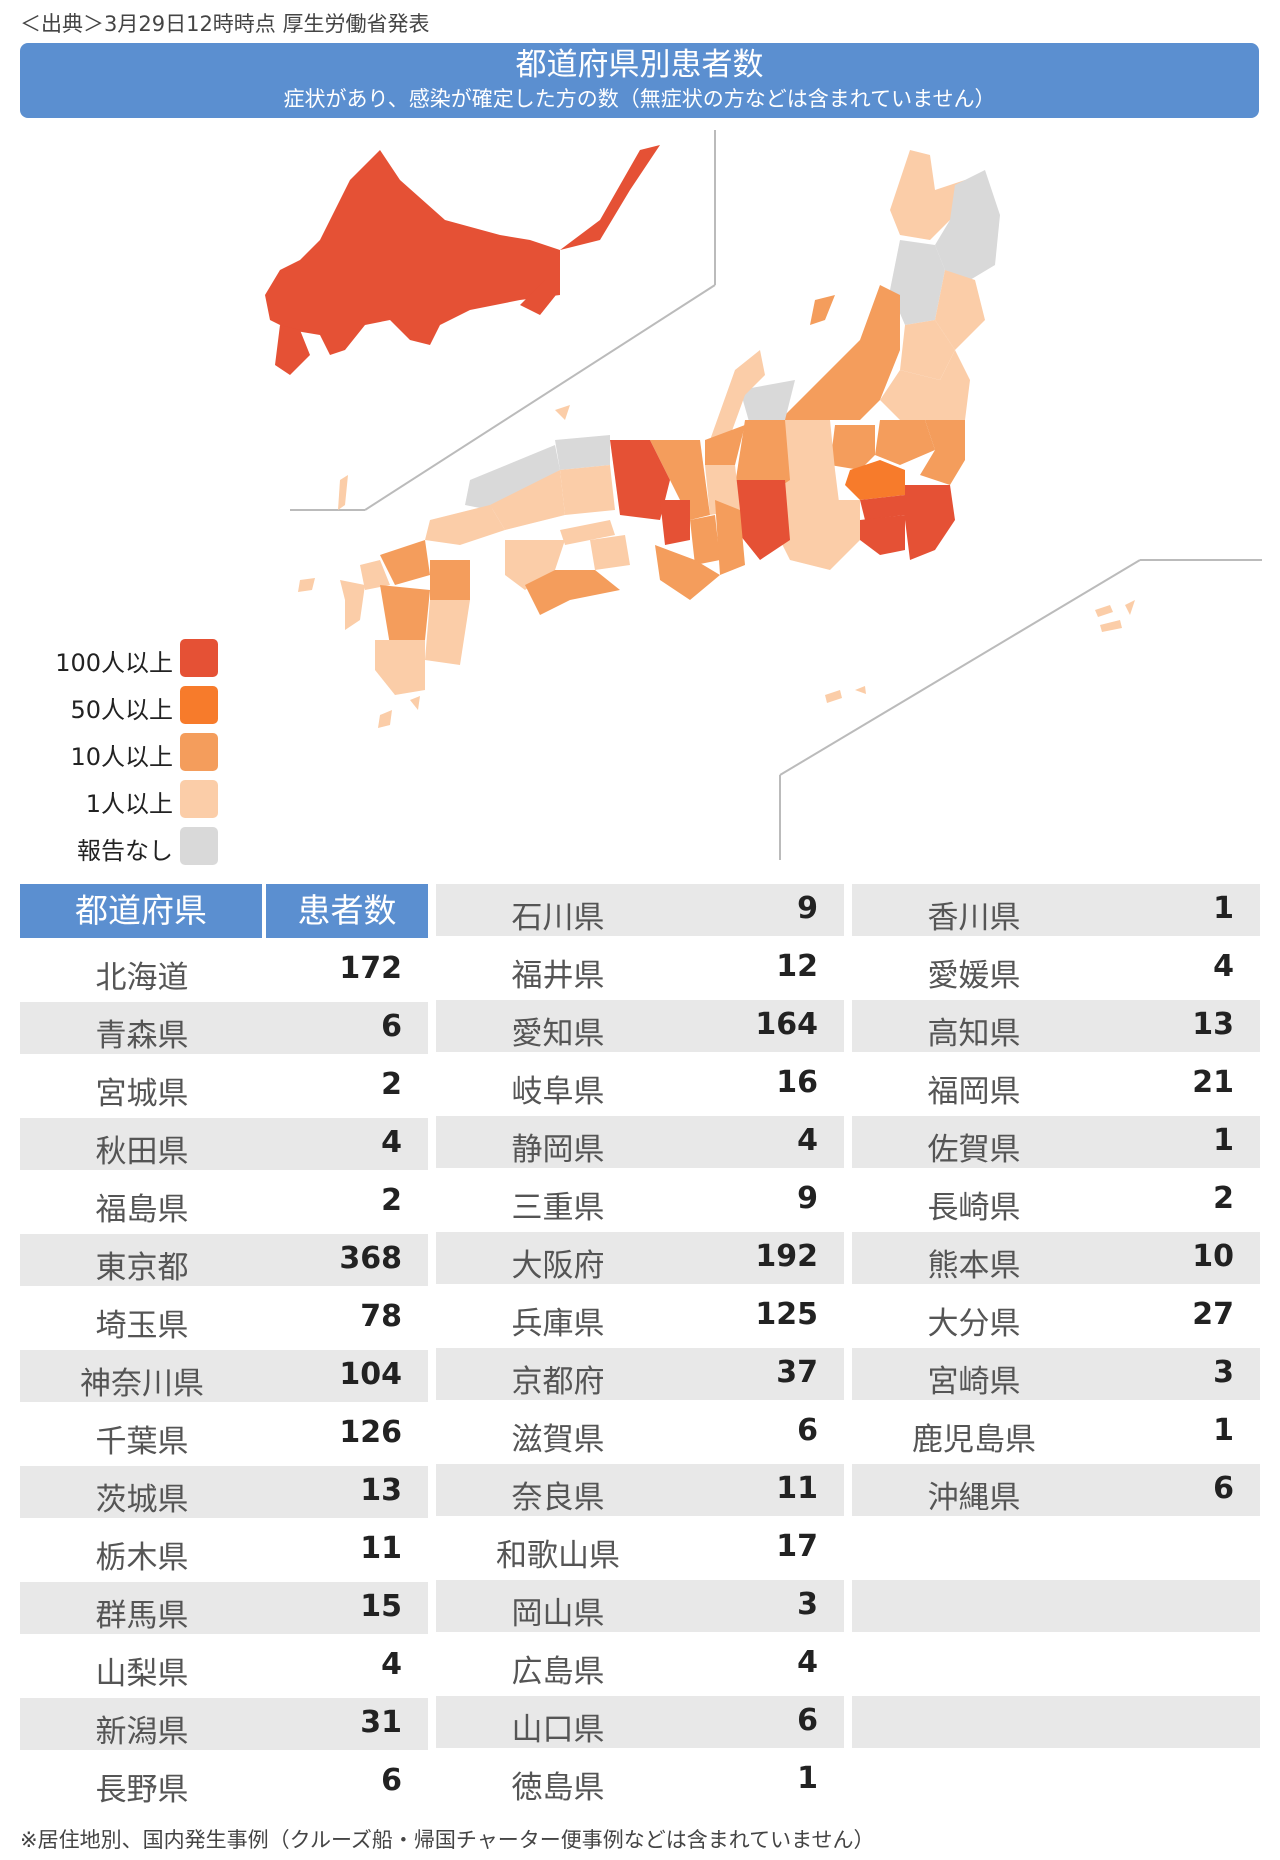 Image resolution: width=1280 pixels, height=1860 pixels. What do you see at coordinates (833, 696) in the screenshot?
I see `island-yaeyama` at bounding box center [833, 696].